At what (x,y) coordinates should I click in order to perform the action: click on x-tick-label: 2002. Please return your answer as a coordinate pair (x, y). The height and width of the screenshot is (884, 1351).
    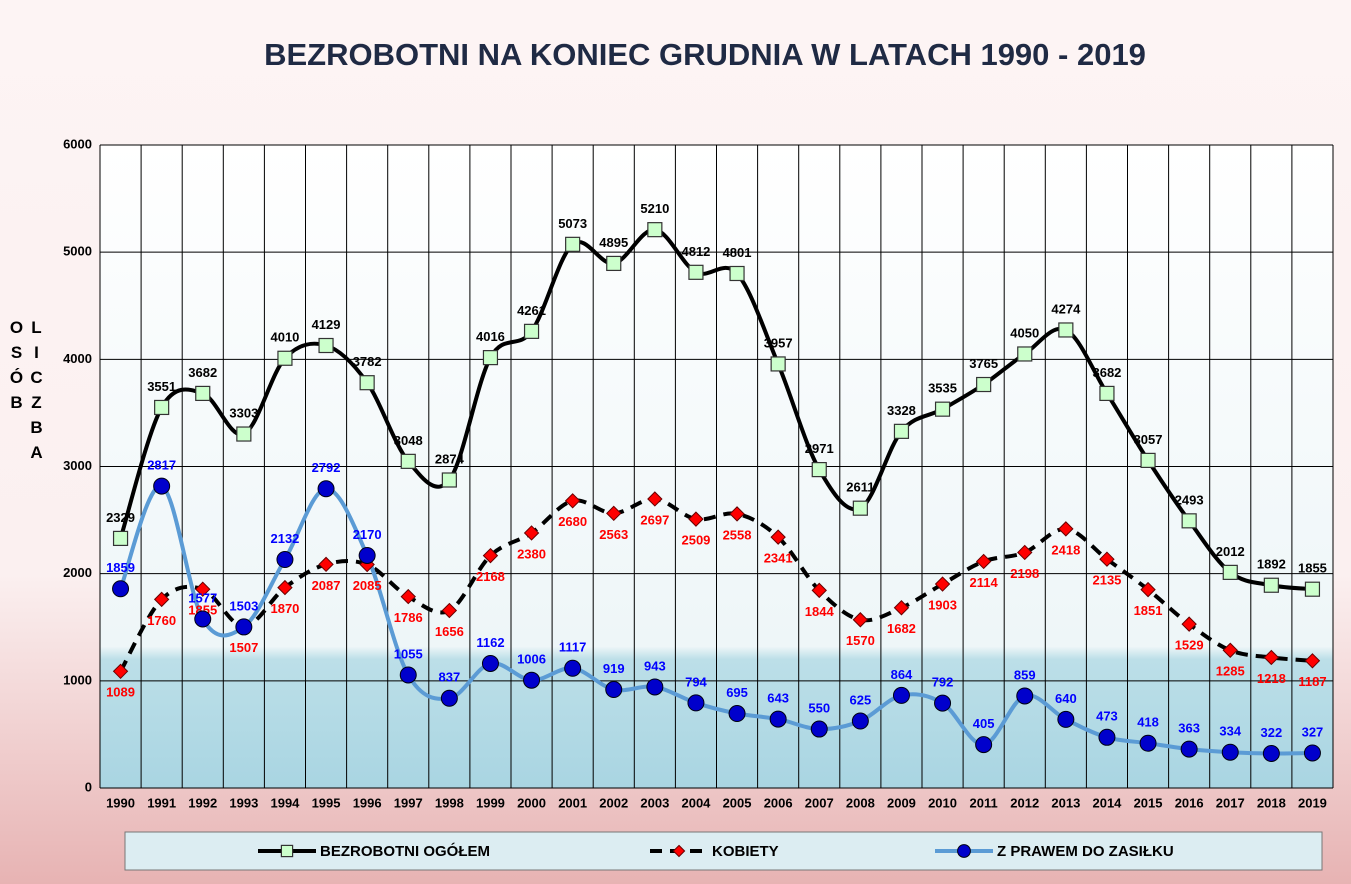
    Looking at the image, I should click on (613, 802).